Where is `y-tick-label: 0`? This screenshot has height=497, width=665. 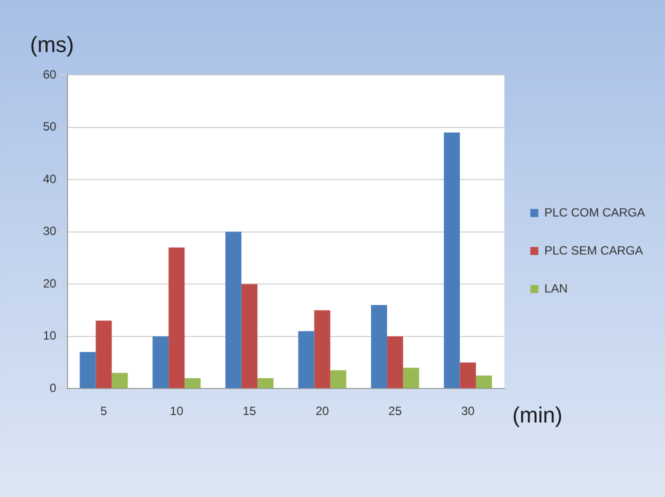
y-tick-label: 0 is located at coordinates (53, 387).